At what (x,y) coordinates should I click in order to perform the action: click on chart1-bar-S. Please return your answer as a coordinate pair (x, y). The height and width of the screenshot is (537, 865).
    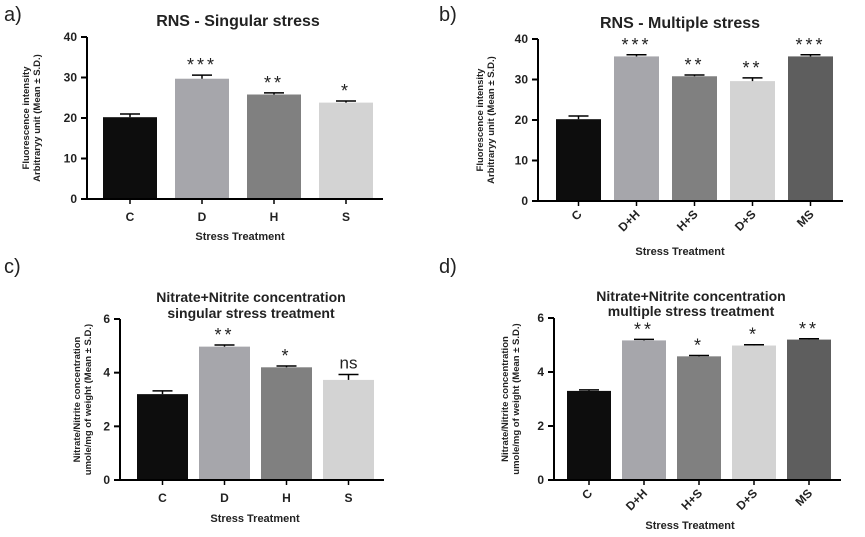
    Looking at the image, I should click on (346, 150).